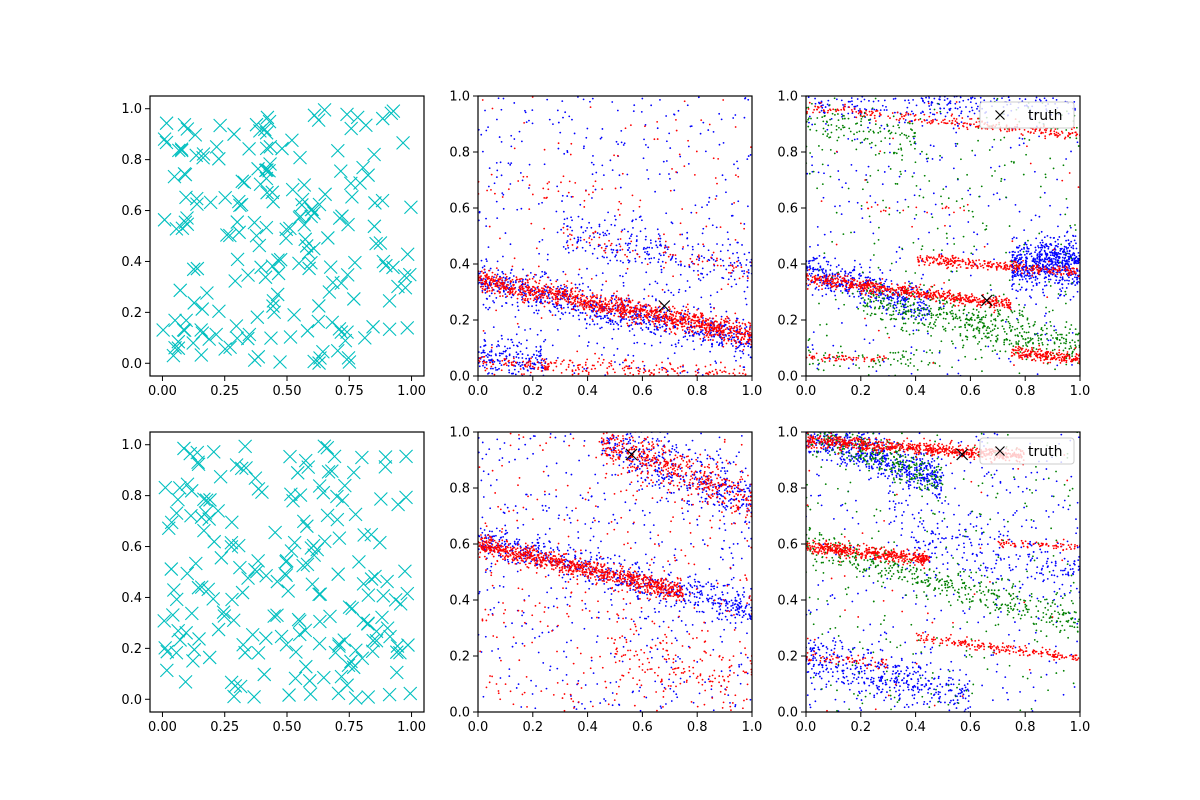 The height and width of the screenshot is (800, 1200). Describe the element at coordinates (349, 391) in the screenshot. I see `x-tick-label: 0.75` at that location.